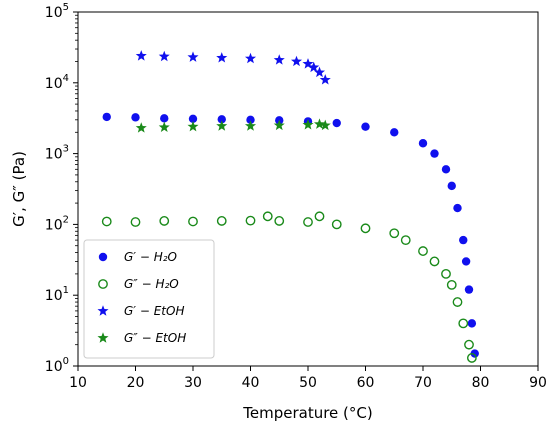 This screenshot has height=434, width=550. What do you see at coordinates (481, 383) in the screenshot?
I see `x-tick-label: 80` at bounding box center [481, 383].